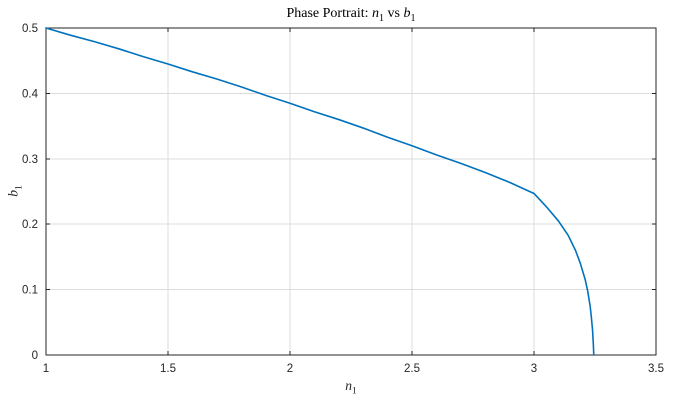 This screenshot has height=407, width=690. Describe the element at coordinates (329, 13) in the screenshot. I see `title-text: Phase Portrait:` at that location.